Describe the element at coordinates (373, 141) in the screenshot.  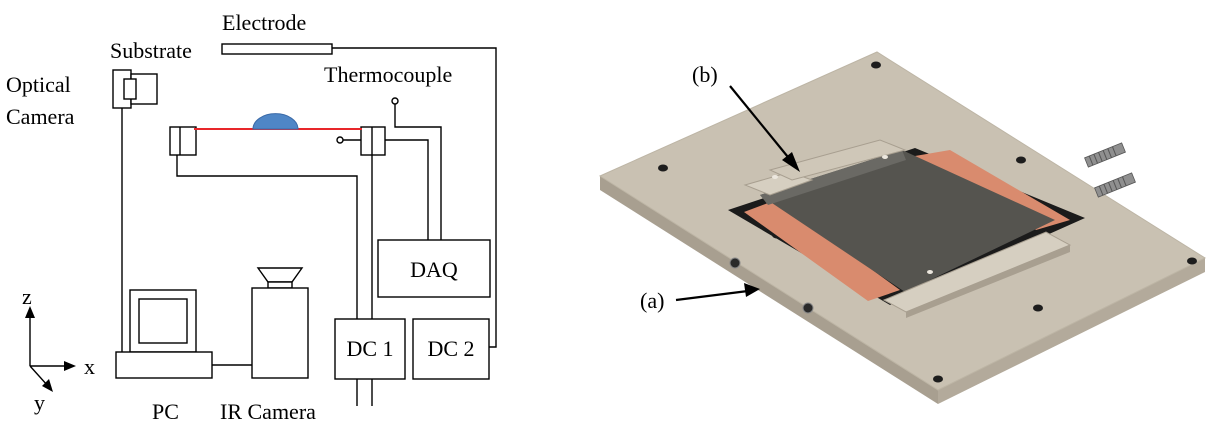
I see `right-clamp` at that location.